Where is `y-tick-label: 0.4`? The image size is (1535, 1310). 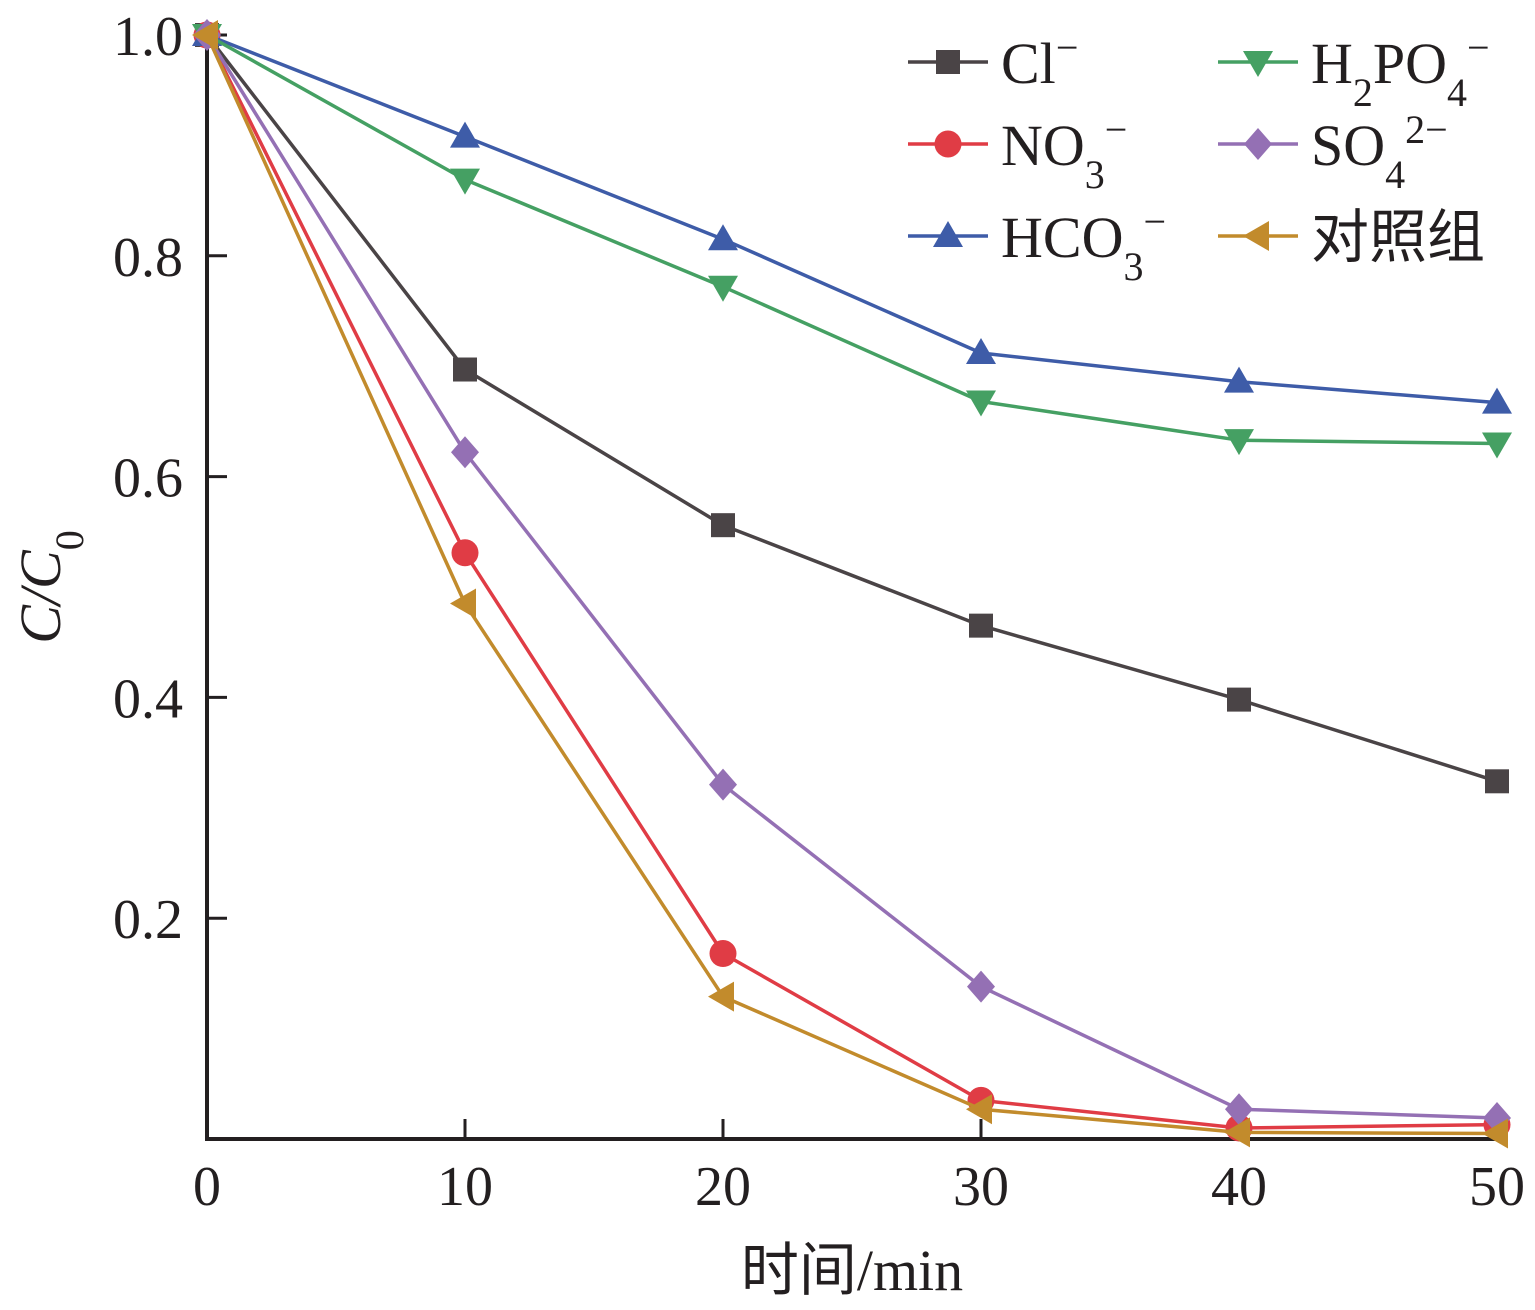 y-tick-label: 0.4 is located at coordinates (148, 699).